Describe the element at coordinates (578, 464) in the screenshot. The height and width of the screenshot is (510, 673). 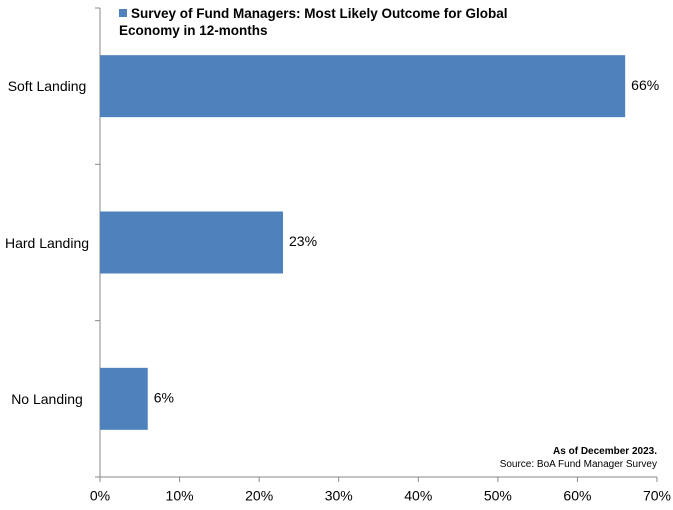
I see `annotation: Source: BoA Fund Manager Survey` at that location.